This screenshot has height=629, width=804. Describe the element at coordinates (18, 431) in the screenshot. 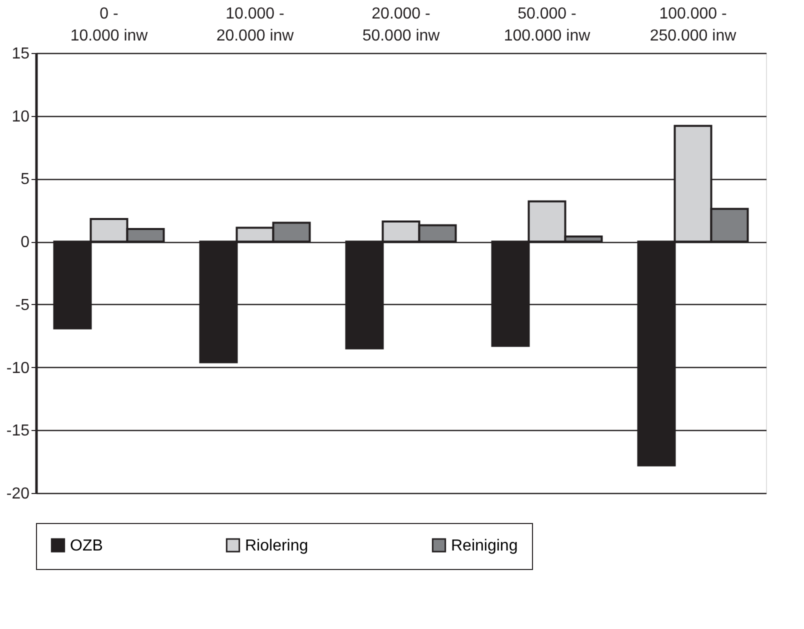

I see `y-tick-label: -15` at that location.